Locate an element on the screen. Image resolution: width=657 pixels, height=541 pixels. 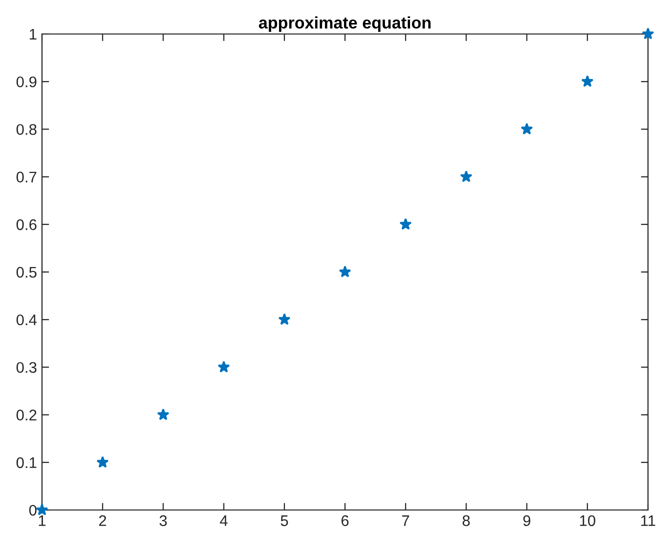
chart-title: approximate equation is located at coordinates (344, 24).